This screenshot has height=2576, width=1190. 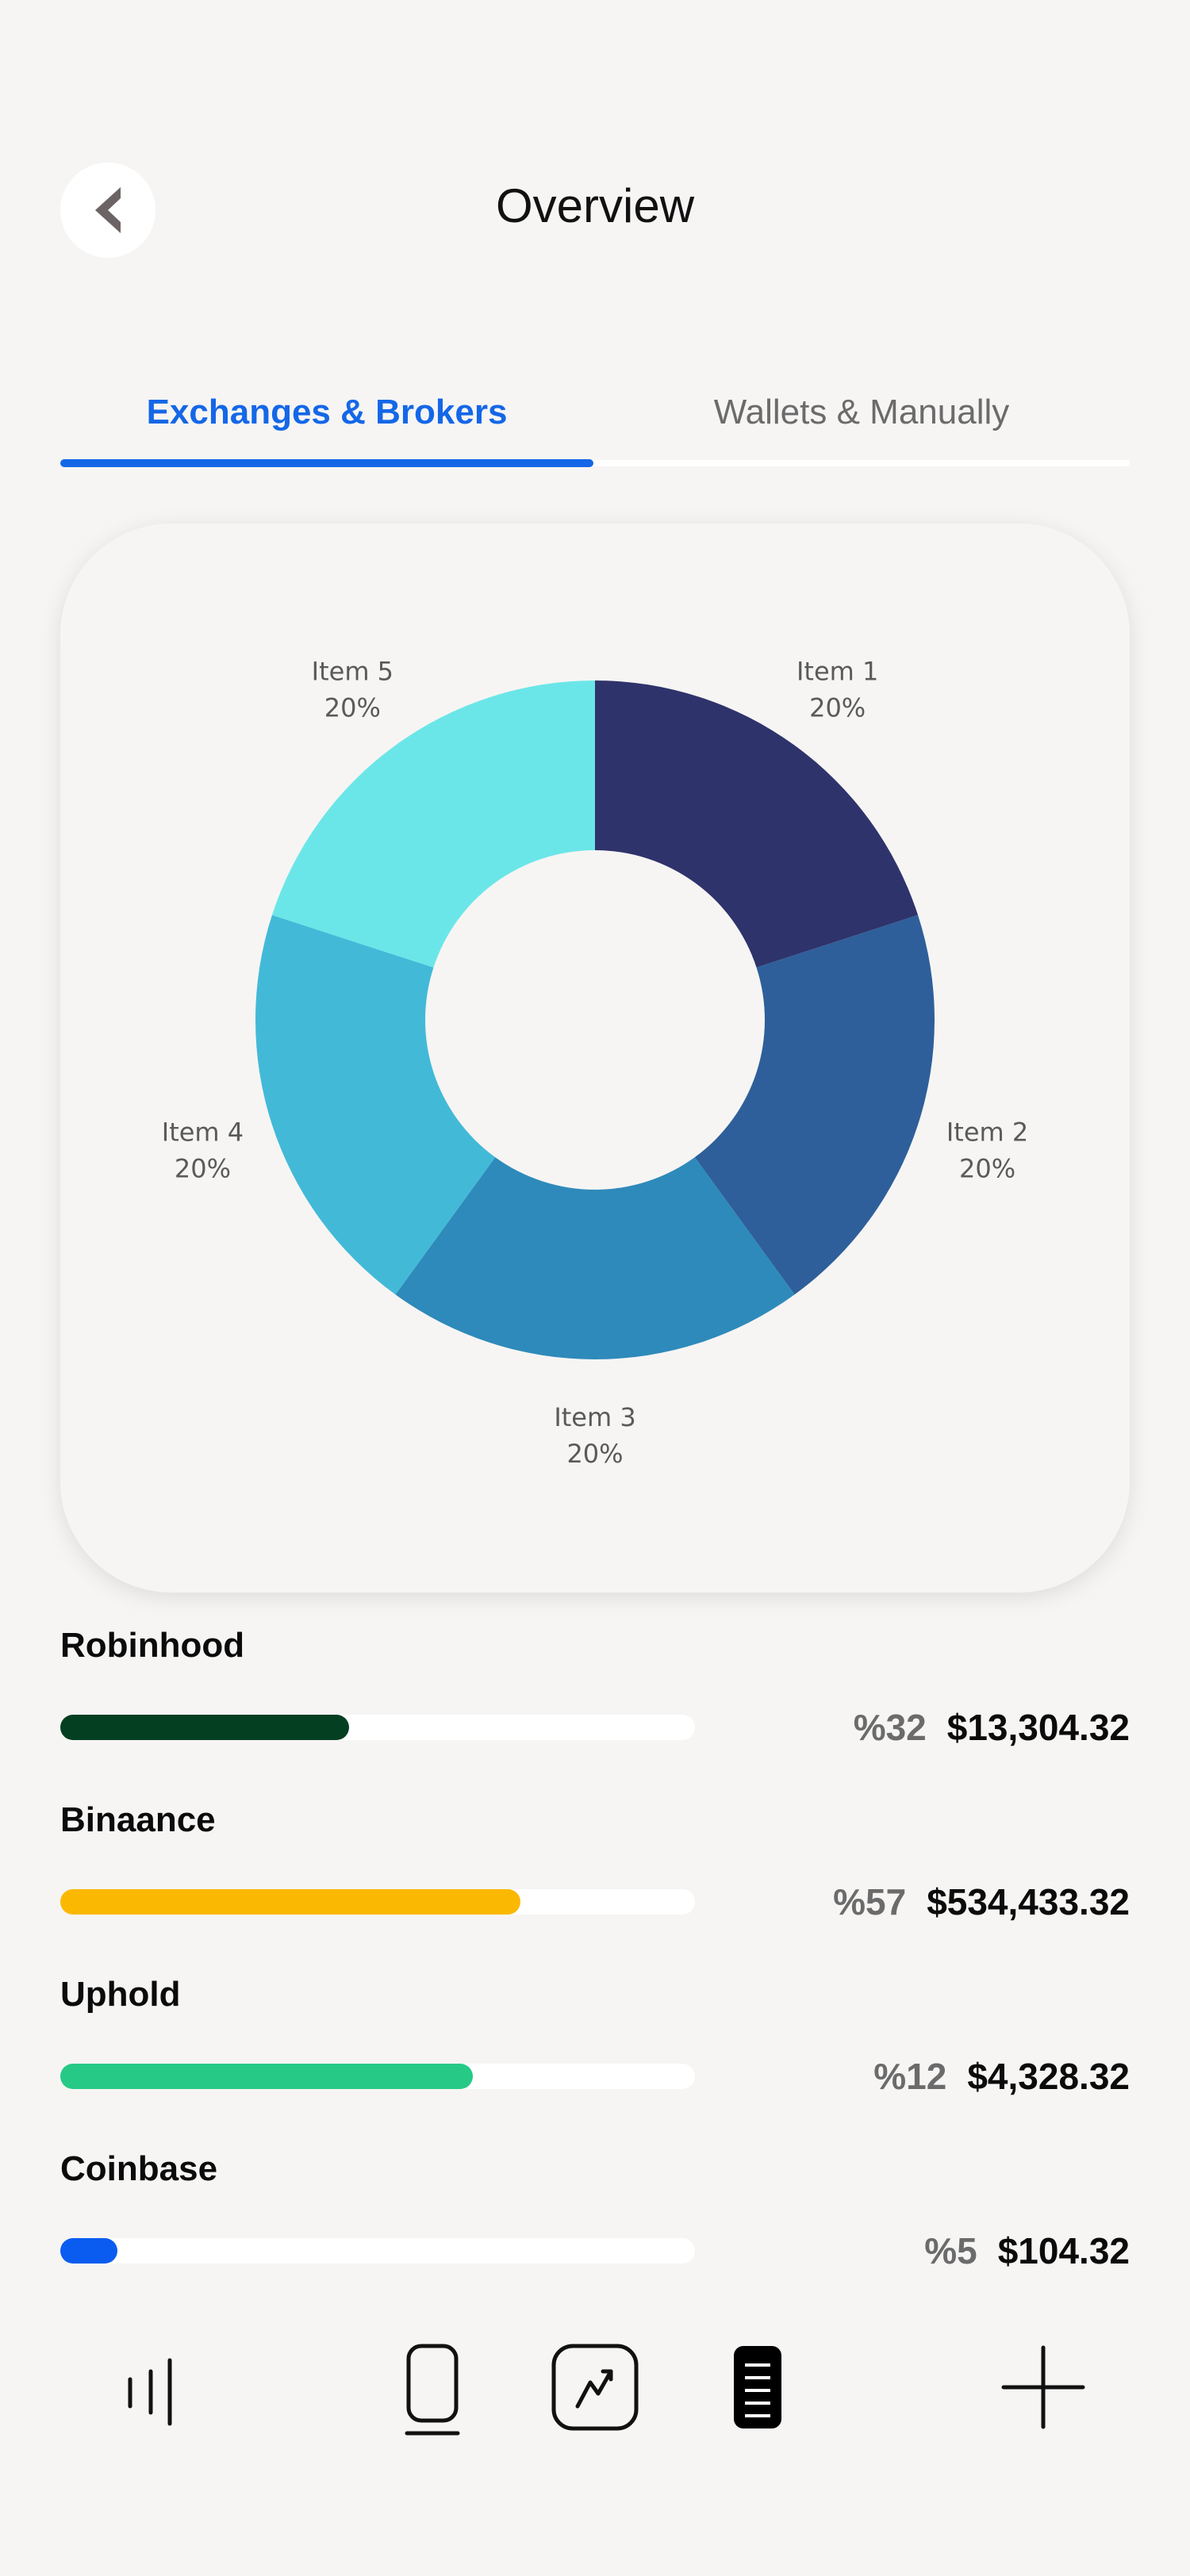 I want to click on plus-icon, so click(x=1043, y=2387).